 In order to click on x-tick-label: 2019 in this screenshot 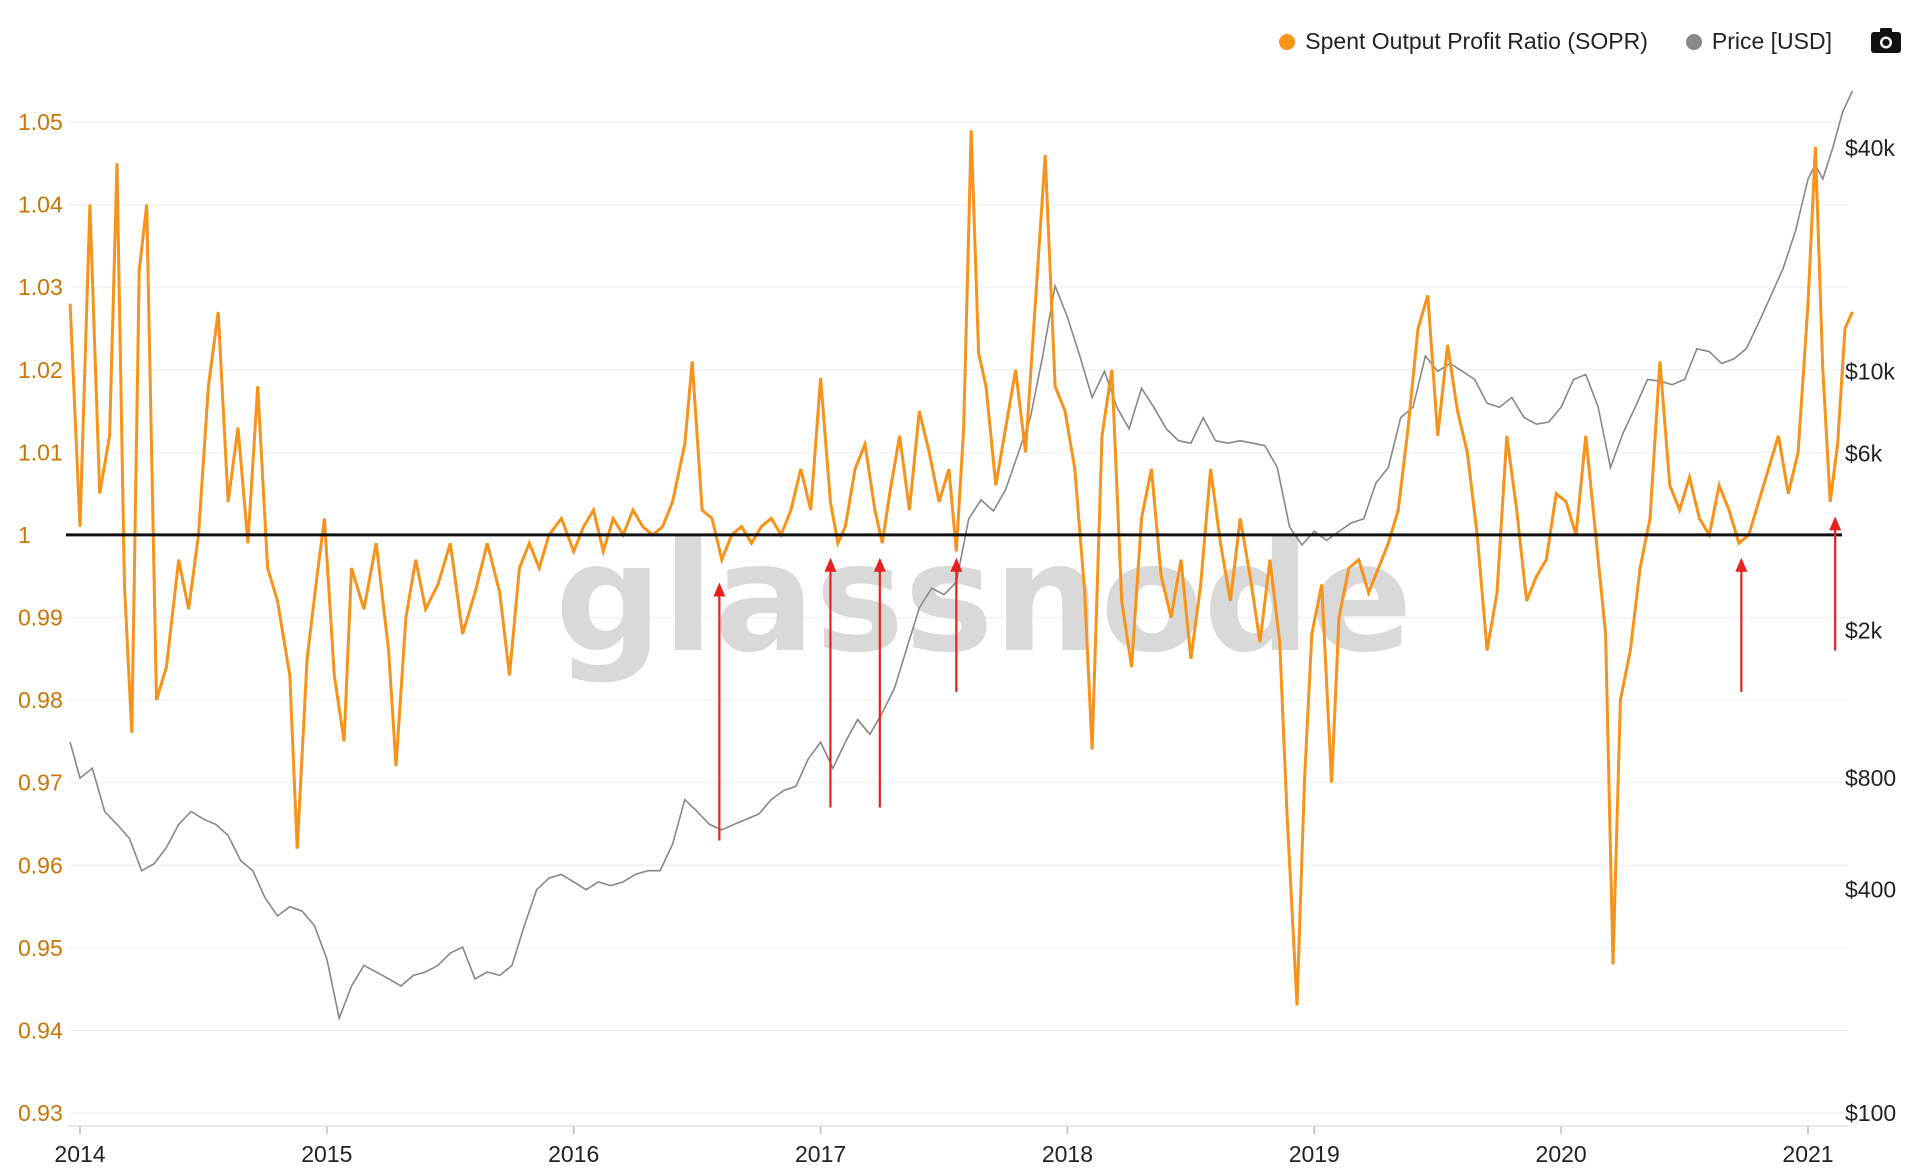, I will do `click(1314, 1154)`.